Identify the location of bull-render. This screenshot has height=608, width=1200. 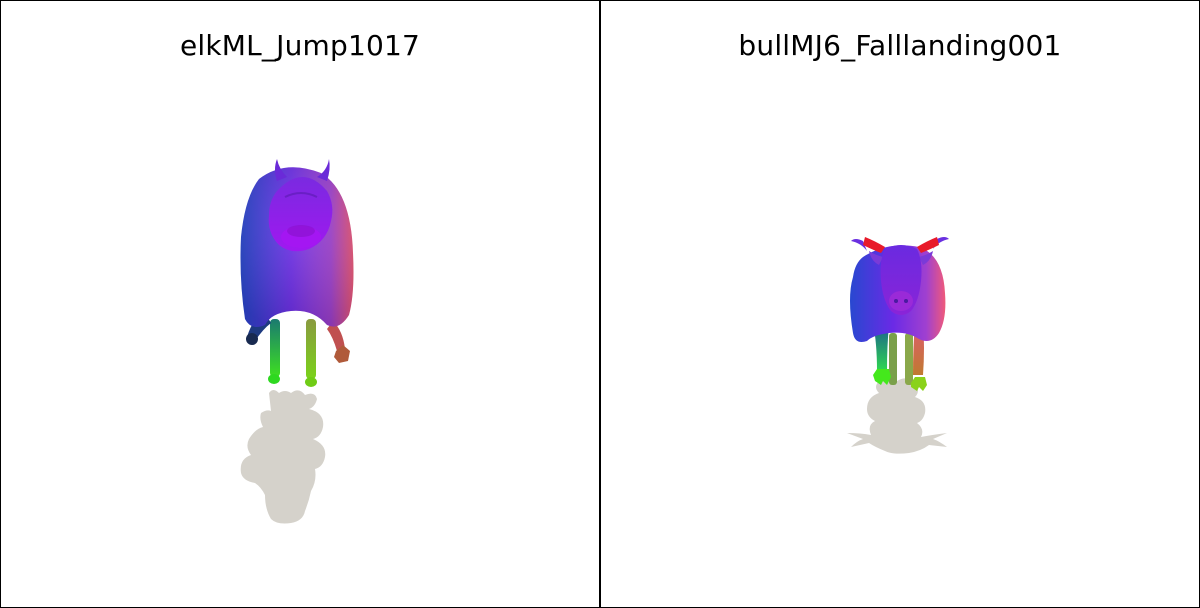
(898, 345).